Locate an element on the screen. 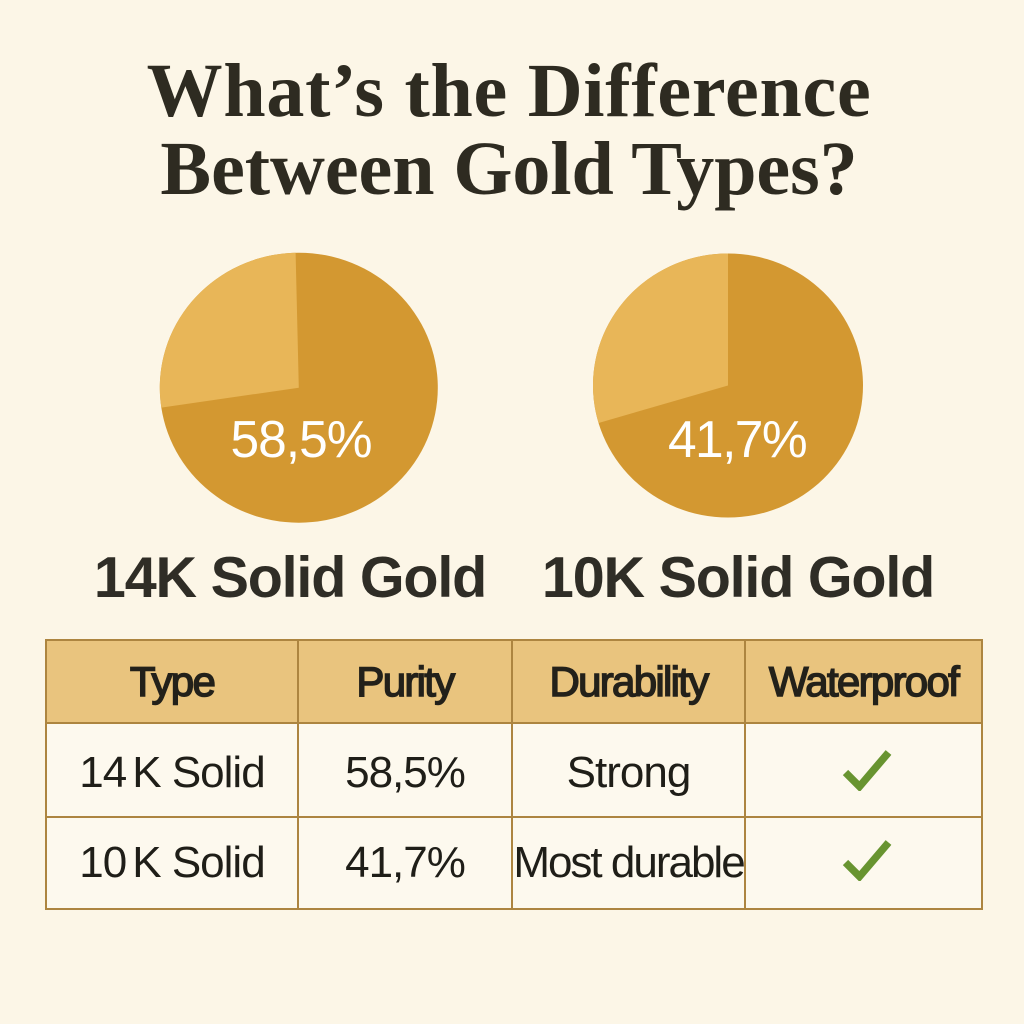 Image resolution: width=1024 pixels, height=1024 pixels. svg-text: 41,7% is located at coordinates (737, 439).